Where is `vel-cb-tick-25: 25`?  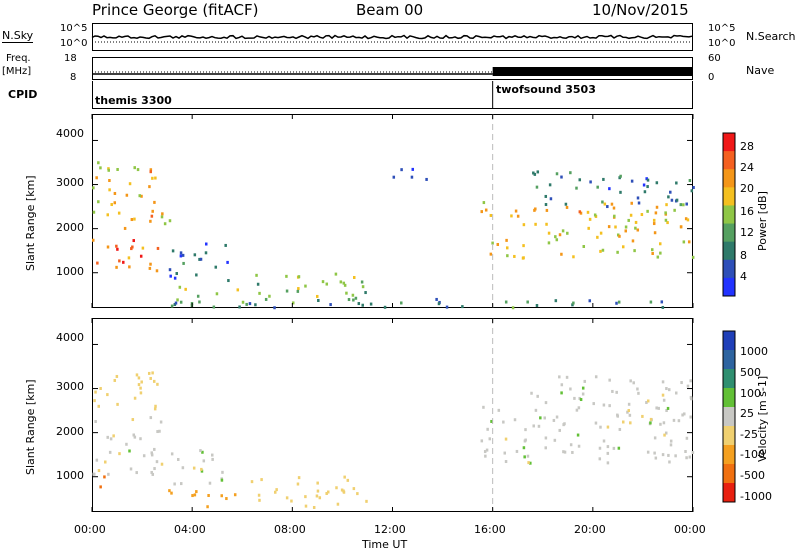
vel-cb-tick-25: 25 is located at coordinates (747, 413).